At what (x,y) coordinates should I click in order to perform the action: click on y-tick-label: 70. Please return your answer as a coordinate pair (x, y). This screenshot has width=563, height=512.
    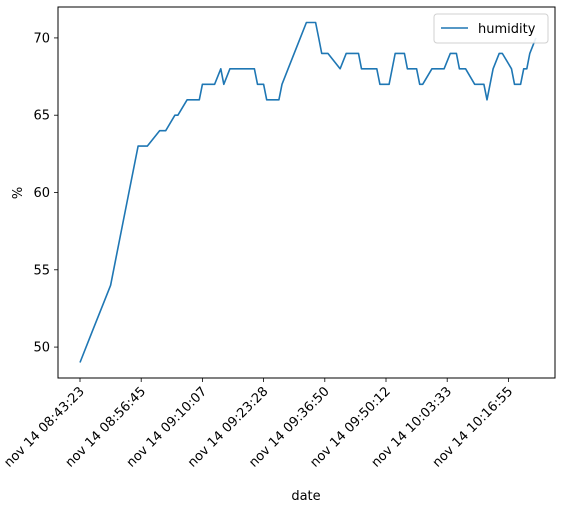
    Looking at the image, I should click on (41, 38).